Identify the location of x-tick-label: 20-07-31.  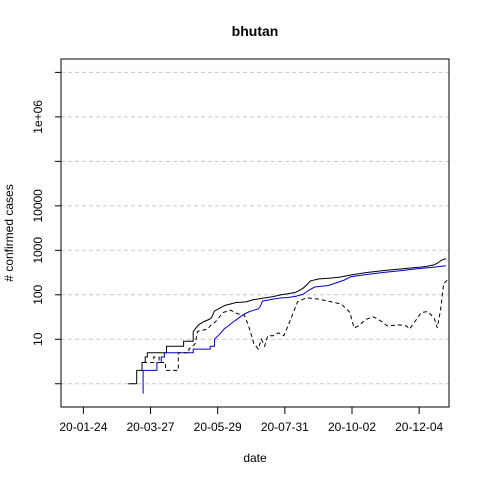
(285, 427).